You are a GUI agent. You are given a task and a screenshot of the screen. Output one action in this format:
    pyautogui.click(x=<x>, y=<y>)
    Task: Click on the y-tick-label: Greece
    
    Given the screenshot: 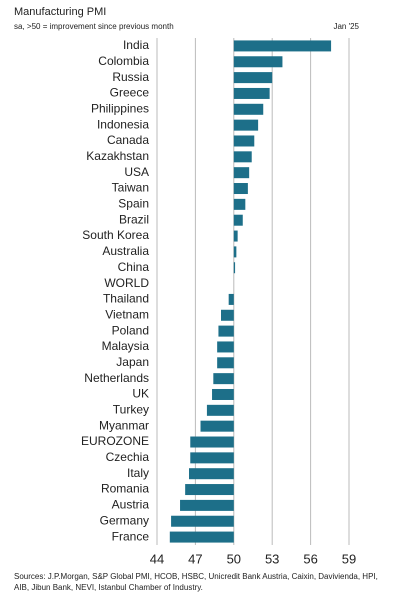 What is the action you would take?
    pyautogui.click(x=130, y=93)
    